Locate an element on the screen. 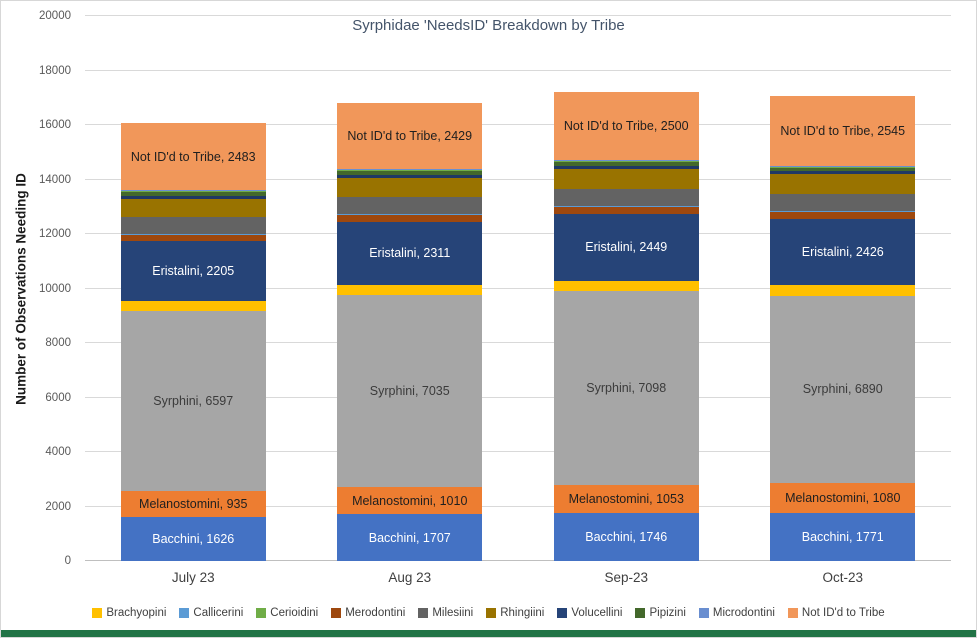 This screenshot has width=977, height=638. segment-not-id-d-to-tribe: Not ID'd to Tribe, 2500 is located at coordinates (626, 126).